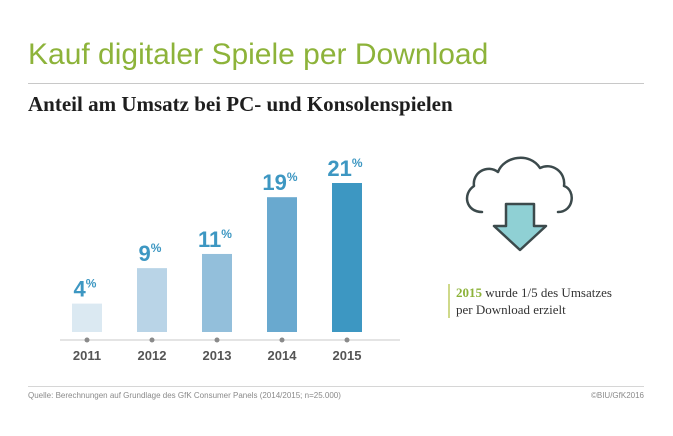  What do you see at coordinates (152, 300) in the screenshot?
I see `bar-2012` at bounding box center [152, 300].